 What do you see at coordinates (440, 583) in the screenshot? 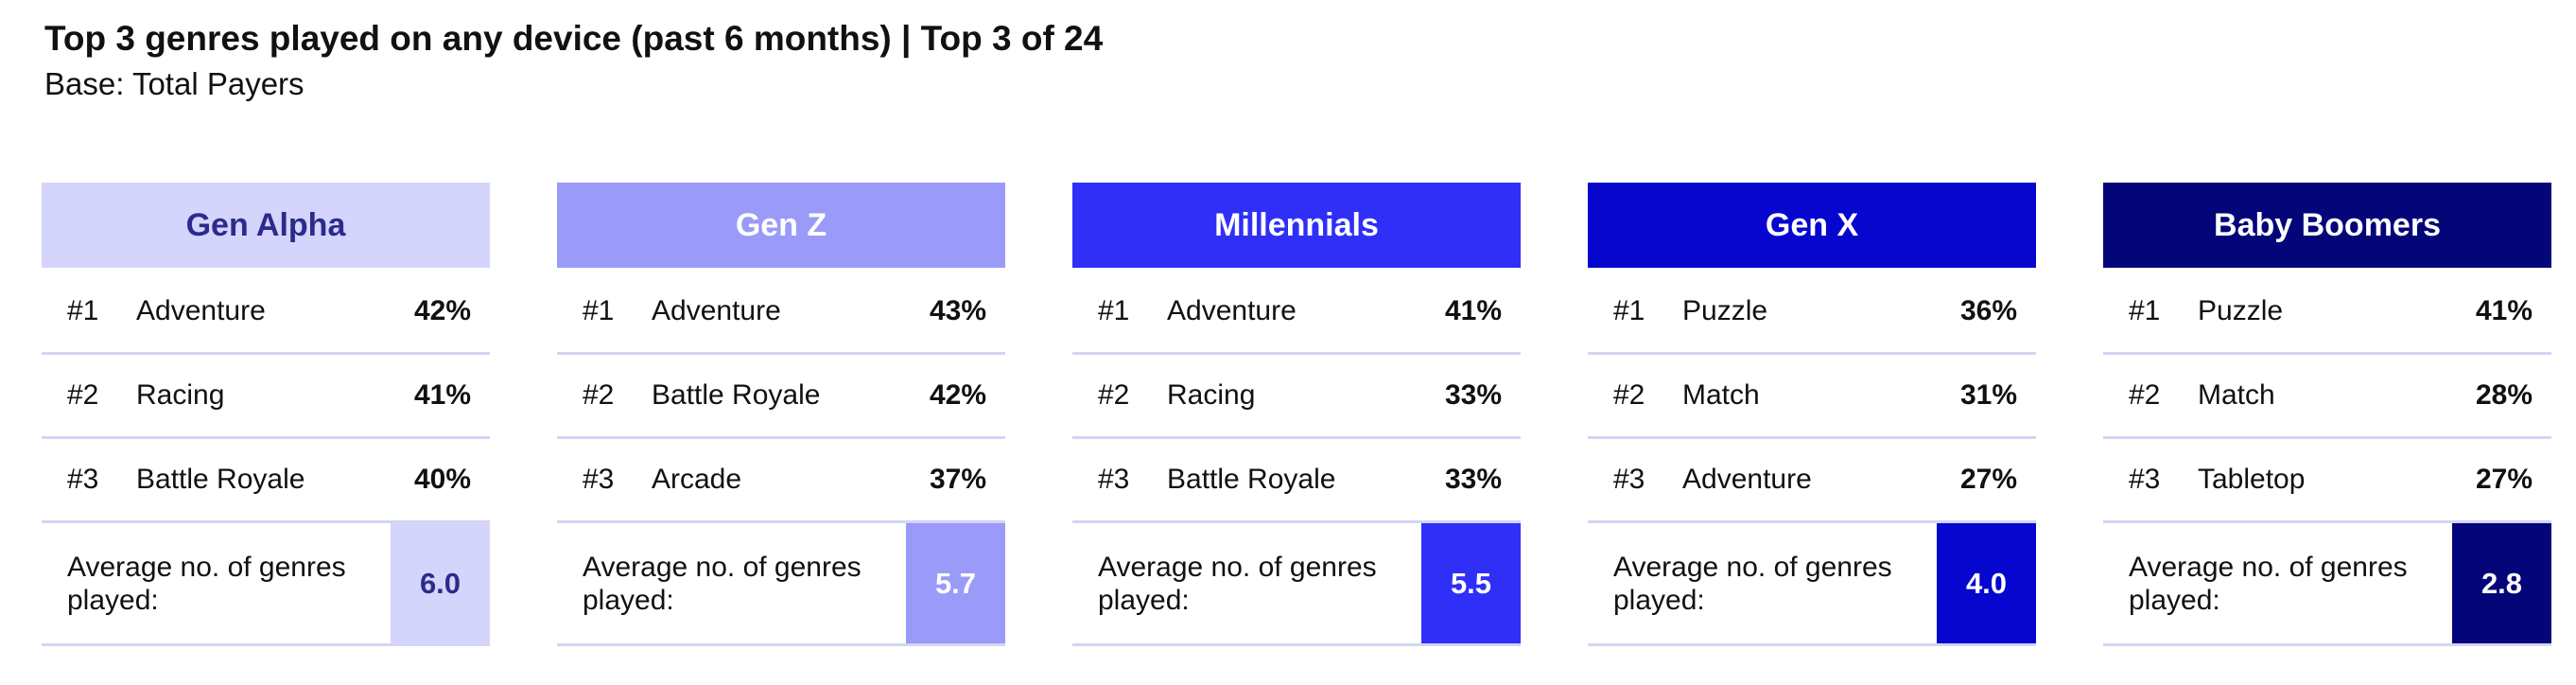
I see `average-value: 6.0` at bounding box center [440, 583].